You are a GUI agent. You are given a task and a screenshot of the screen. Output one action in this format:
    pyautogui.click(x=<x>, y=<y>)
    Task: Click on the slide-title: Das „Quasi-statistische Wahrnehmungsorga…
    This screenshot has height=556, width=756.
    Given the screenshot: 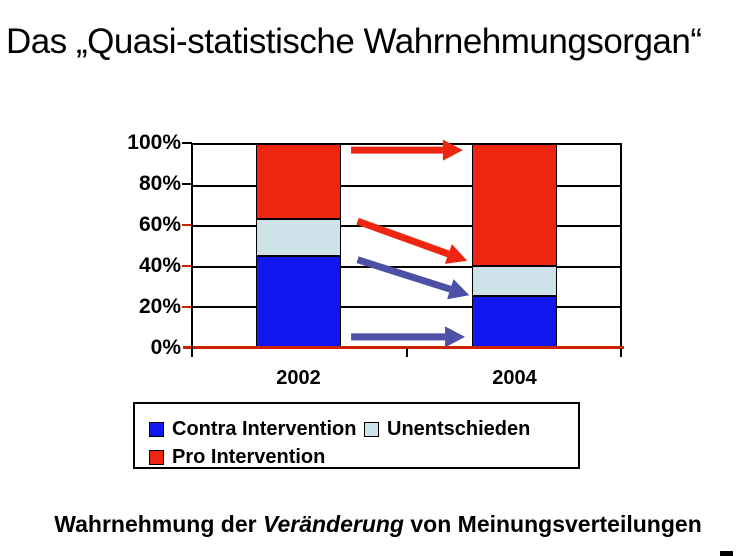 What is the action you would take?
    pyautogui.click(x=354, y=41)
    